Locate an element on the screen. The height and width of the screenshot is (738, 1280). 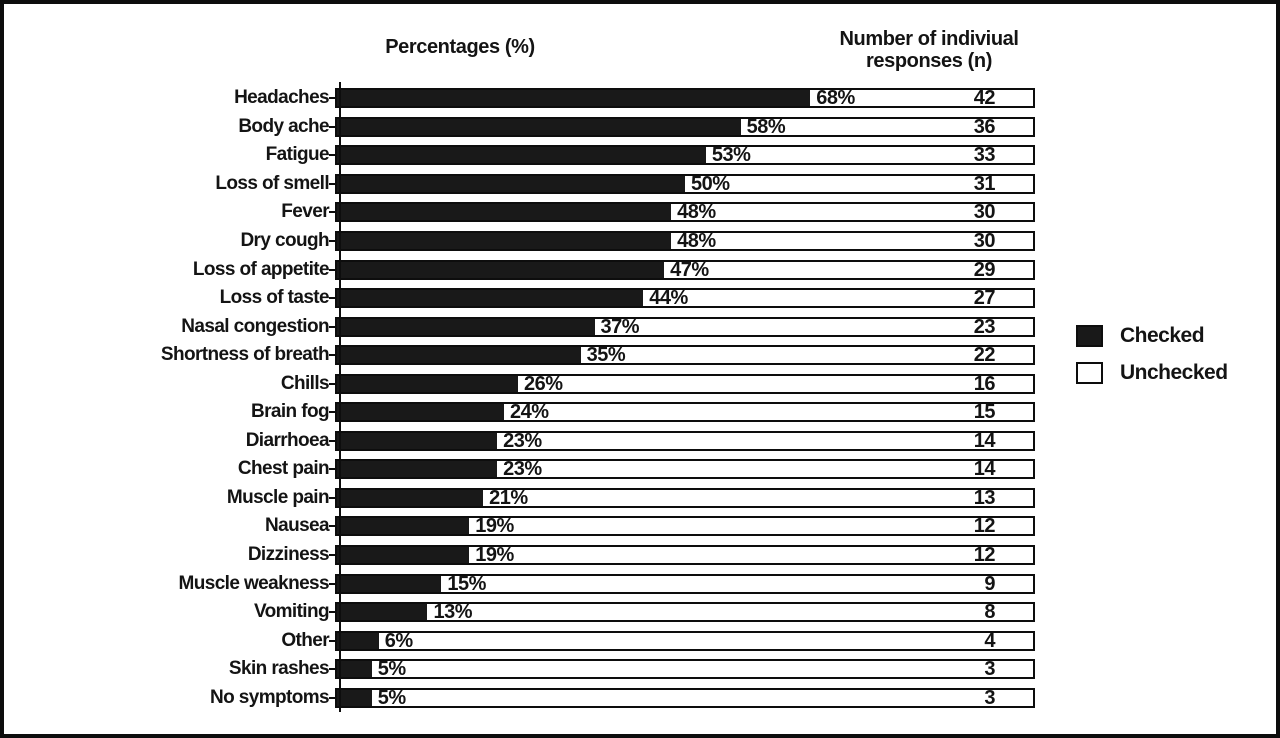
count-label: 14 is located at coordinates (984, 469).